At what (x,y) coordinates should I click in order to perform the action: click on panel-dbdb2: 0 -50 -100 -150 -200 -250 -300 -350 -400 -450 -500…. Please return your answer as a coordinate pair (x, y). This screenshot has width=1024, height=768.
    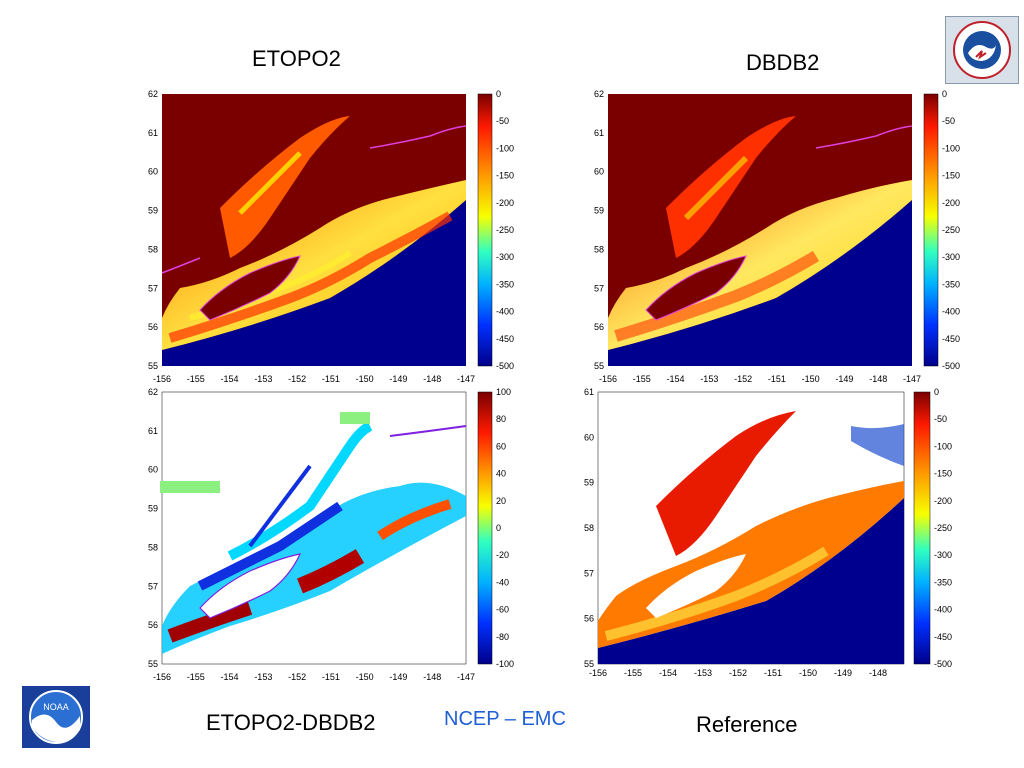
    Looking at the image, I should click on (777, 236).